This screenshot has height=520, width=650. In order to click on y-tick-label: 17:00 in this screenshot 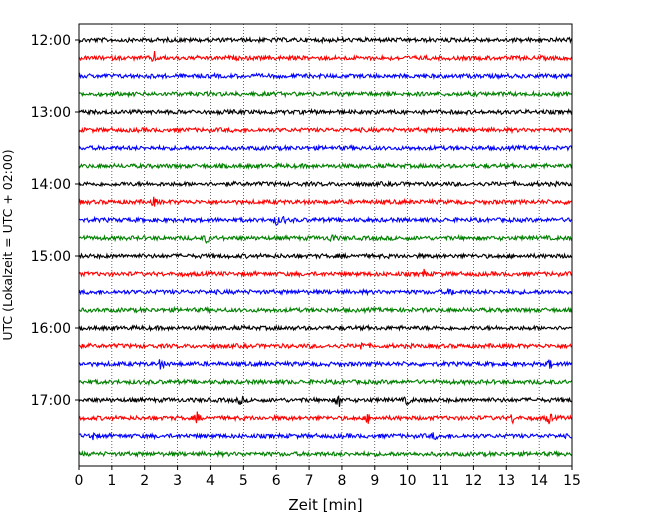, I will do `click(51, 401)`.